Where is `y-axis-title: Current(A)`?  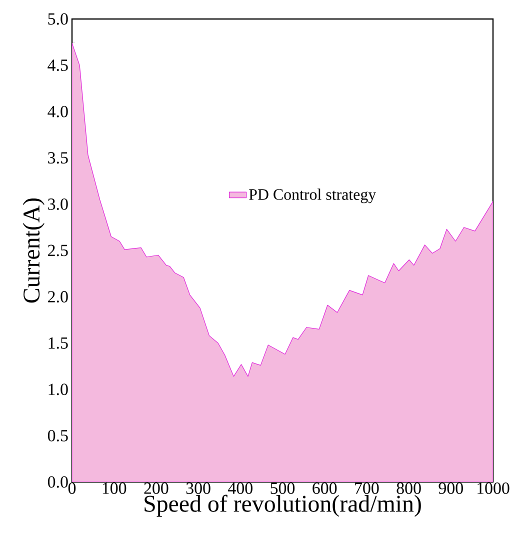 y-axis-title: Current(A) is located at coordinates (33, 250).